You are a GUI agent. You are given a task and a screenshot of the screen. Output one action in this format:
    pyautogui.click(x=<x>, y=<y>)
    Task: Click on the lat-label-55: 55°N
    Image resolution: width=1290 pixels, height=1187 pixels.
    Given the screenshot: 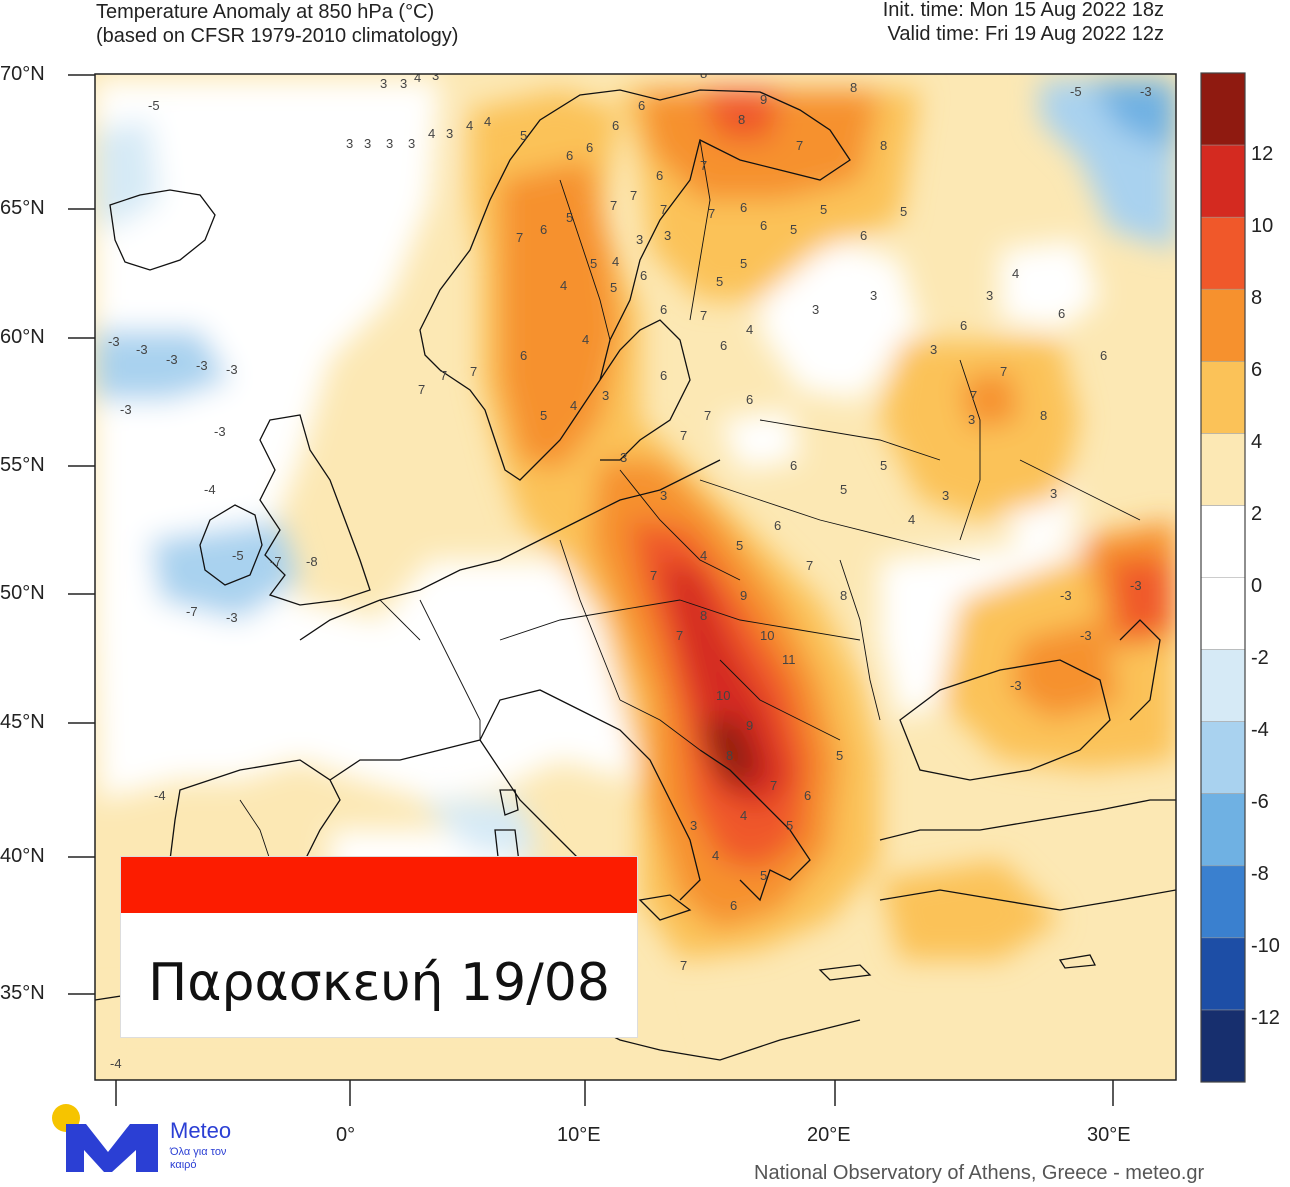 What is the action you would take?
    pyautogui.click(x=22, y=465)
    